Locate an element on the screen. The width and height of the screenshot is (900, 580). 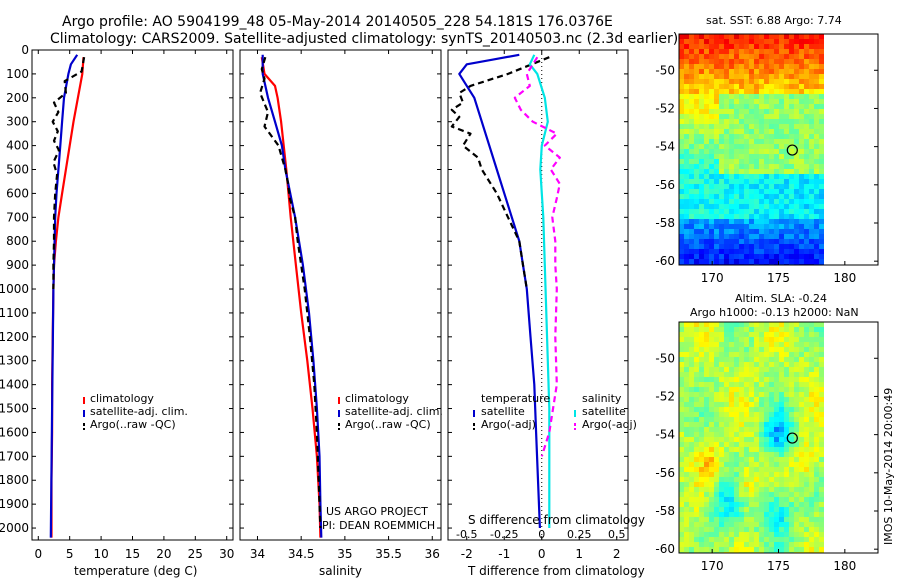
depth-tick-label: 800 is located at coordinates (17, 241).